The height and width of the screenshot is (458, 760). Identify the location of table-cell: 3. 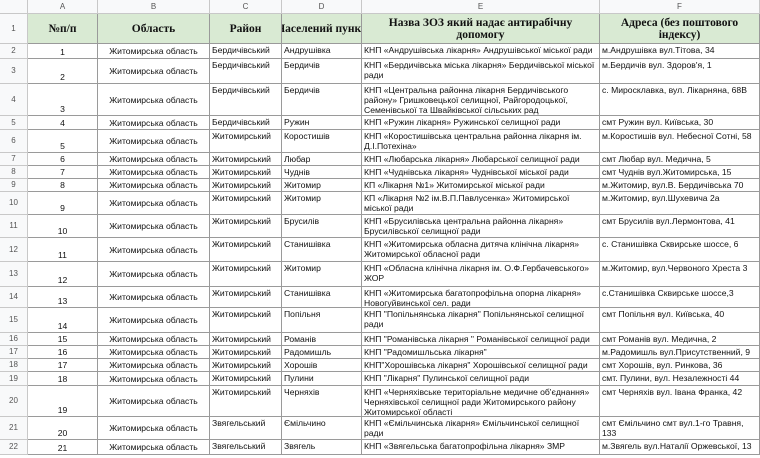
(63, 100).